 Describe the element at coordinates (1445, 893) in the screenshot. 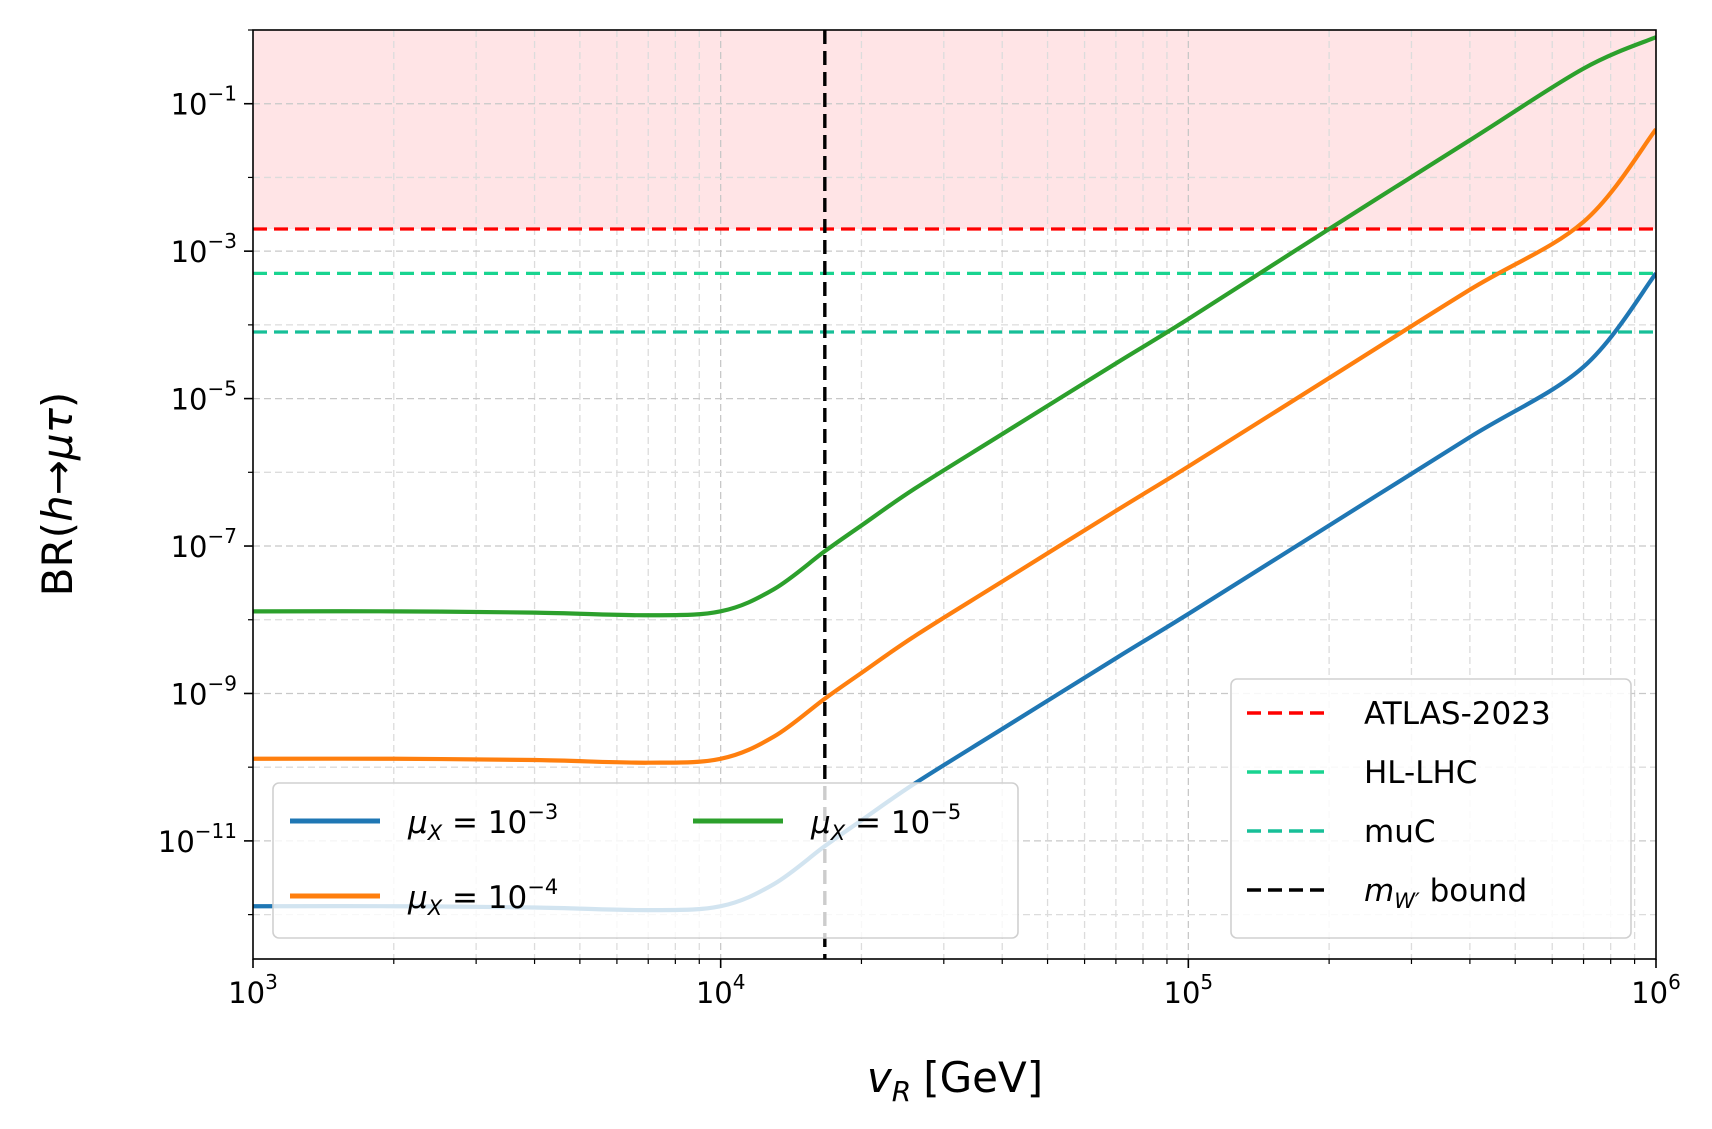

I see `legend-bounds-label-4: mW′ bound` at that location.